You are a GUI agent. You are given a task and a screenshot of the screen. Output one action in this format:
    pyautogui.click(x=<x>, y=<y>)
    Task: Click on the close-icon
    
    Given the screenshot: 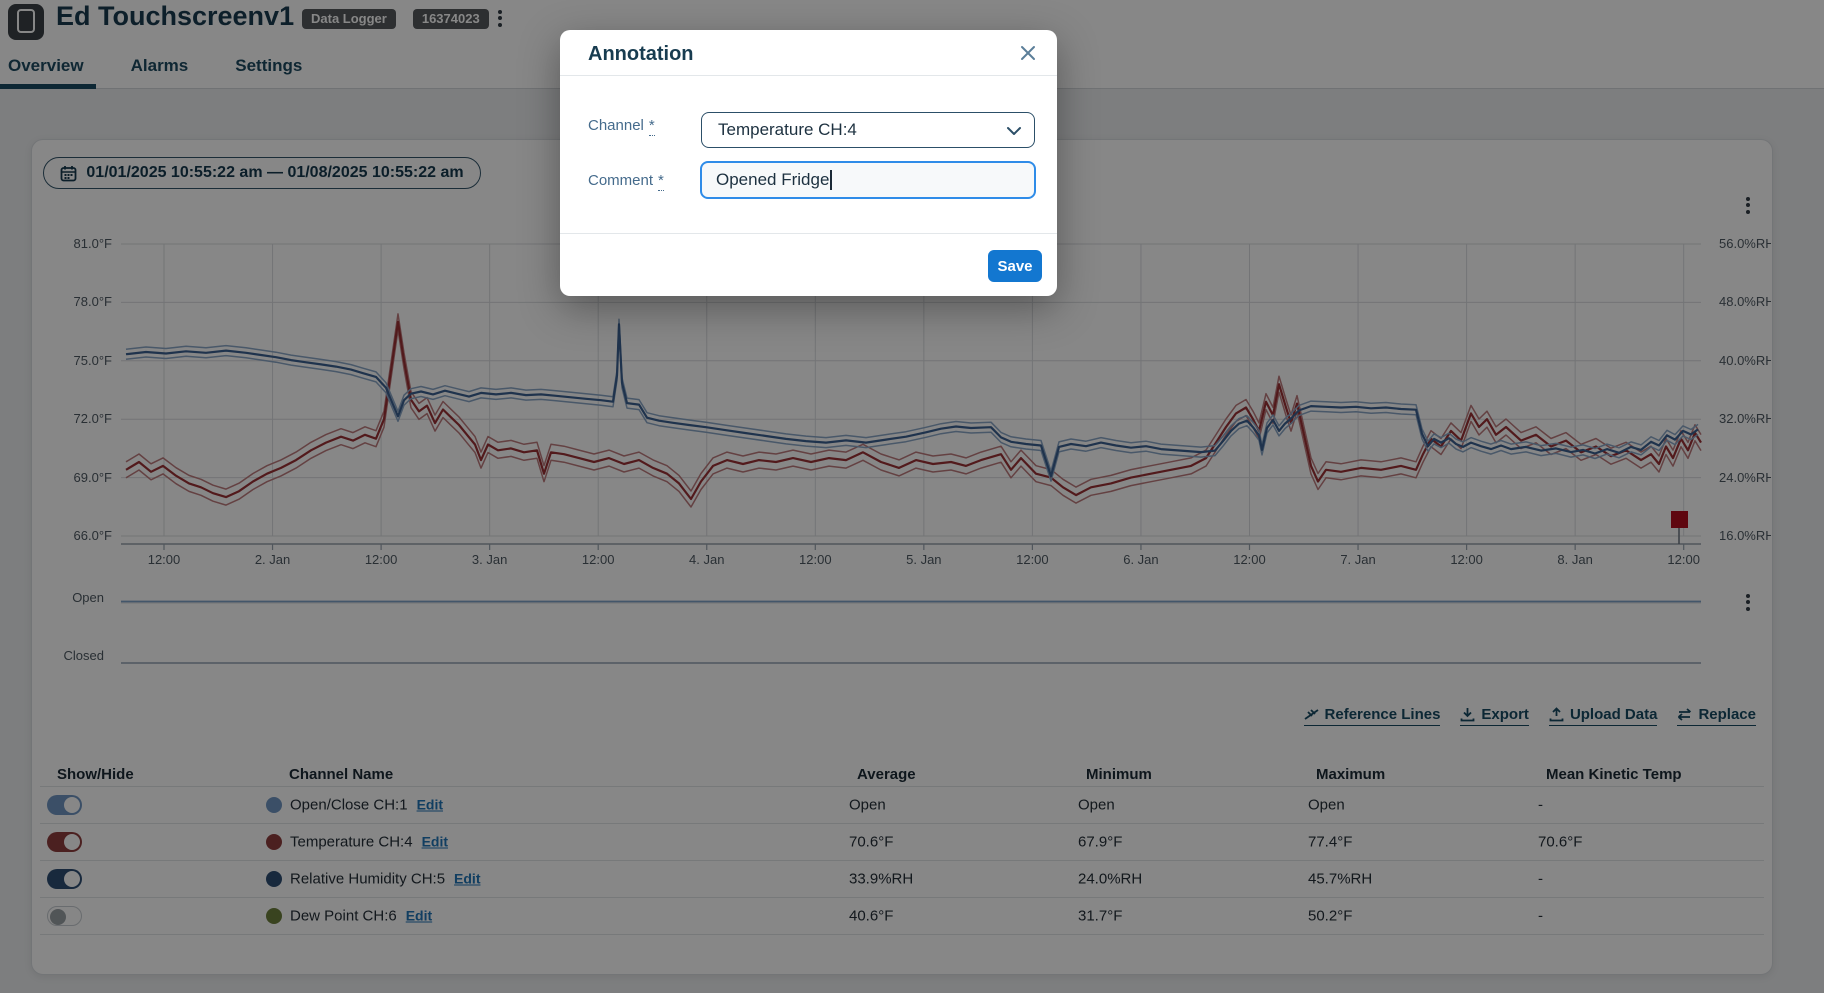 What is the action you would take?
    pyautogui.click(x=1028, y=53)
    